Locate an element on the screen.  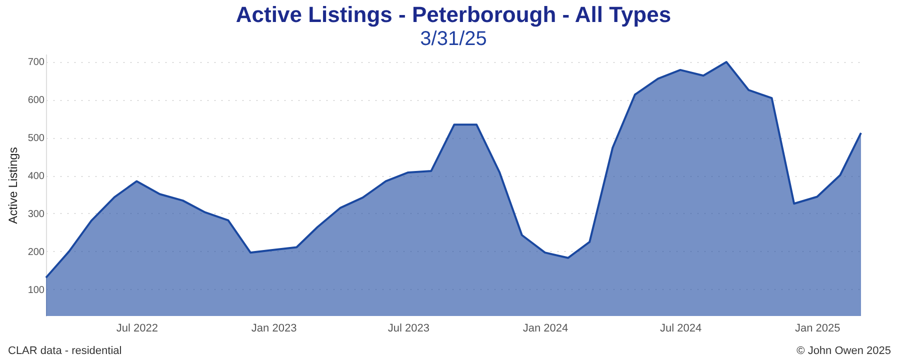
x-tick-label: Jul 2023 is located at coordinates (409, 328).